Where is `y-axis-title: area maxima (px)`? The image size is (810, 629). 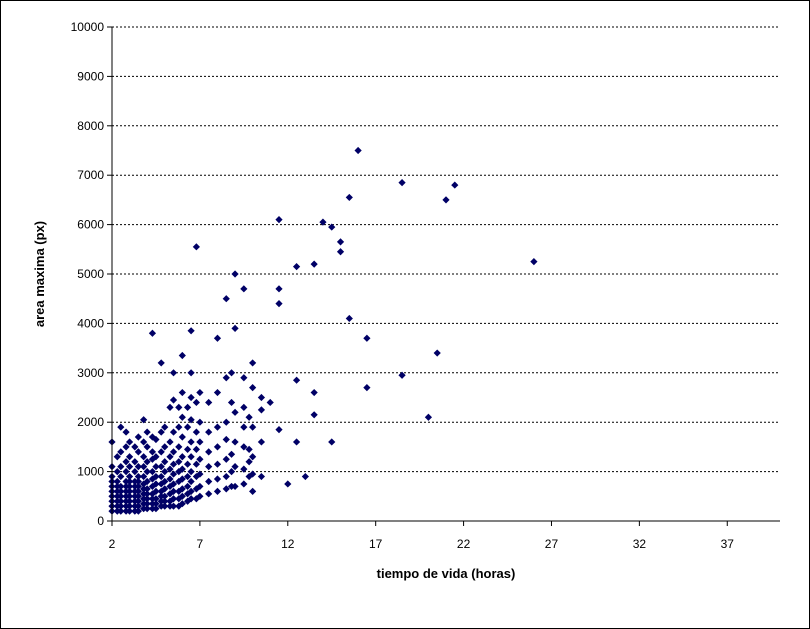
y-axis-title: area maxima (px) is located at coordinates (39, 274).